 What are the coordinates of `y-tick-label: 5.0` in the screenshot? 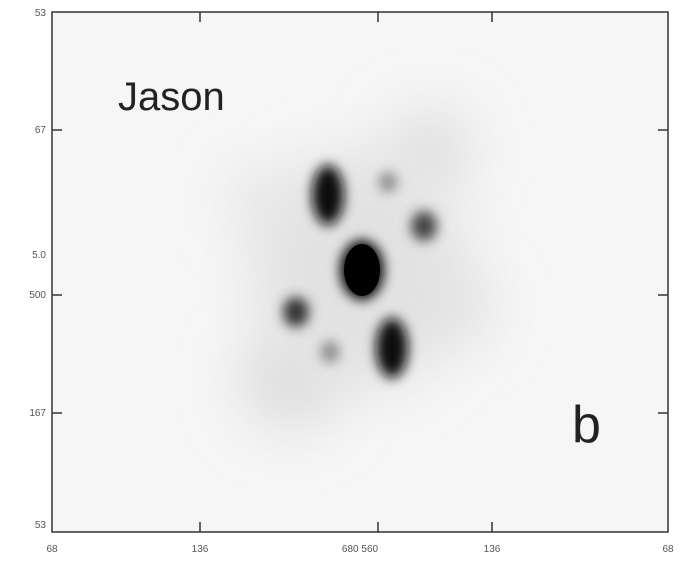 It's located at (39, 255).